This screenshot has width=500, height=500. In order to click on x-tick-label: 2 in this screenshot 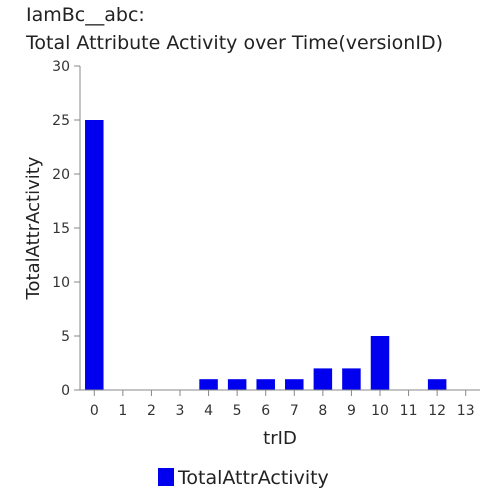, I will do `click(151, 411)`.